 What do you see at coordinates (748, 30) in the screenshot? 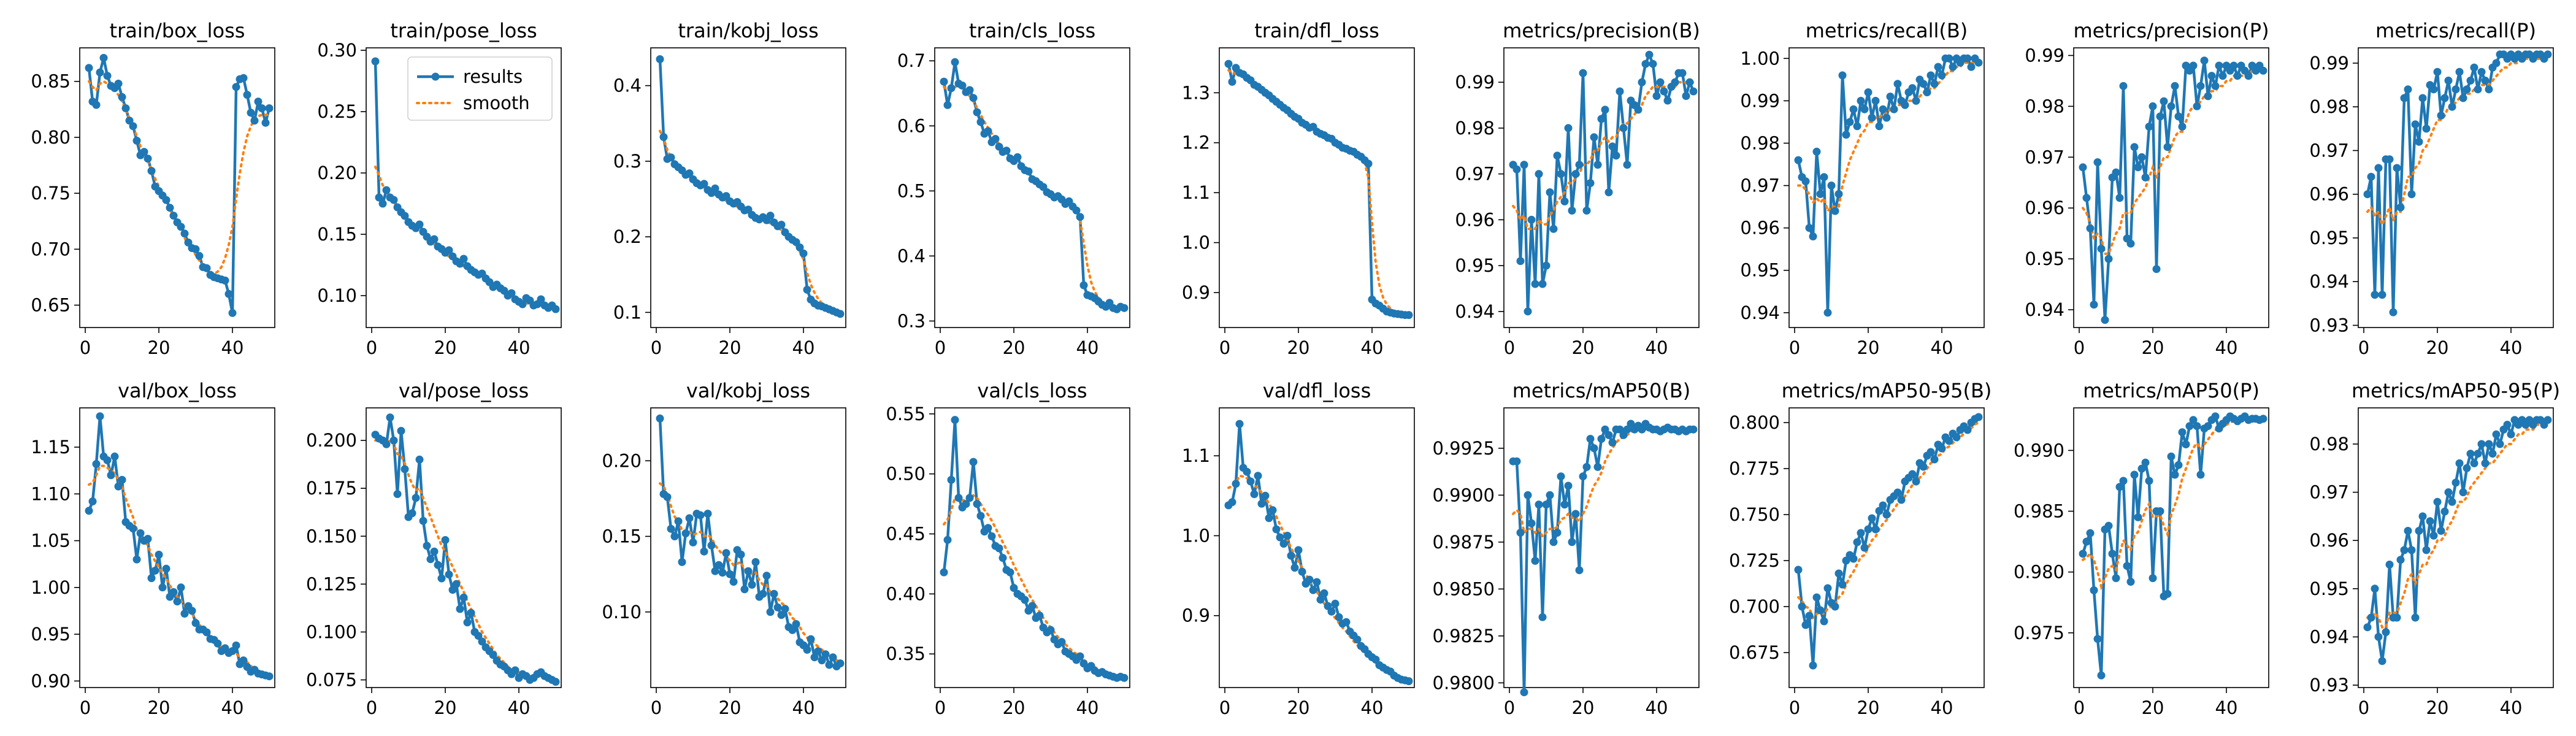
I see `subplot-title: train/kobj_loss` at bounding box center [748, 30].